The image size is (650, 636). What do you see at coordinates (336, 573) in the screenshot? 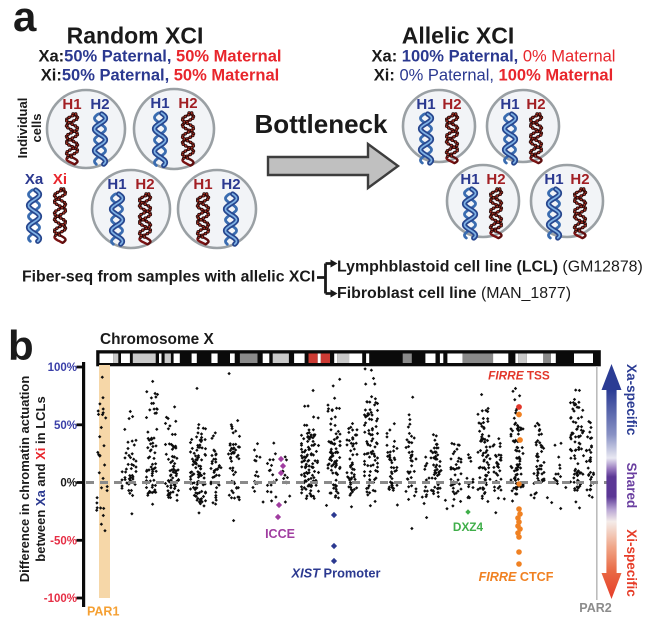
I see `svg-text: XIST Promoter` at bounding box center [336, 573].